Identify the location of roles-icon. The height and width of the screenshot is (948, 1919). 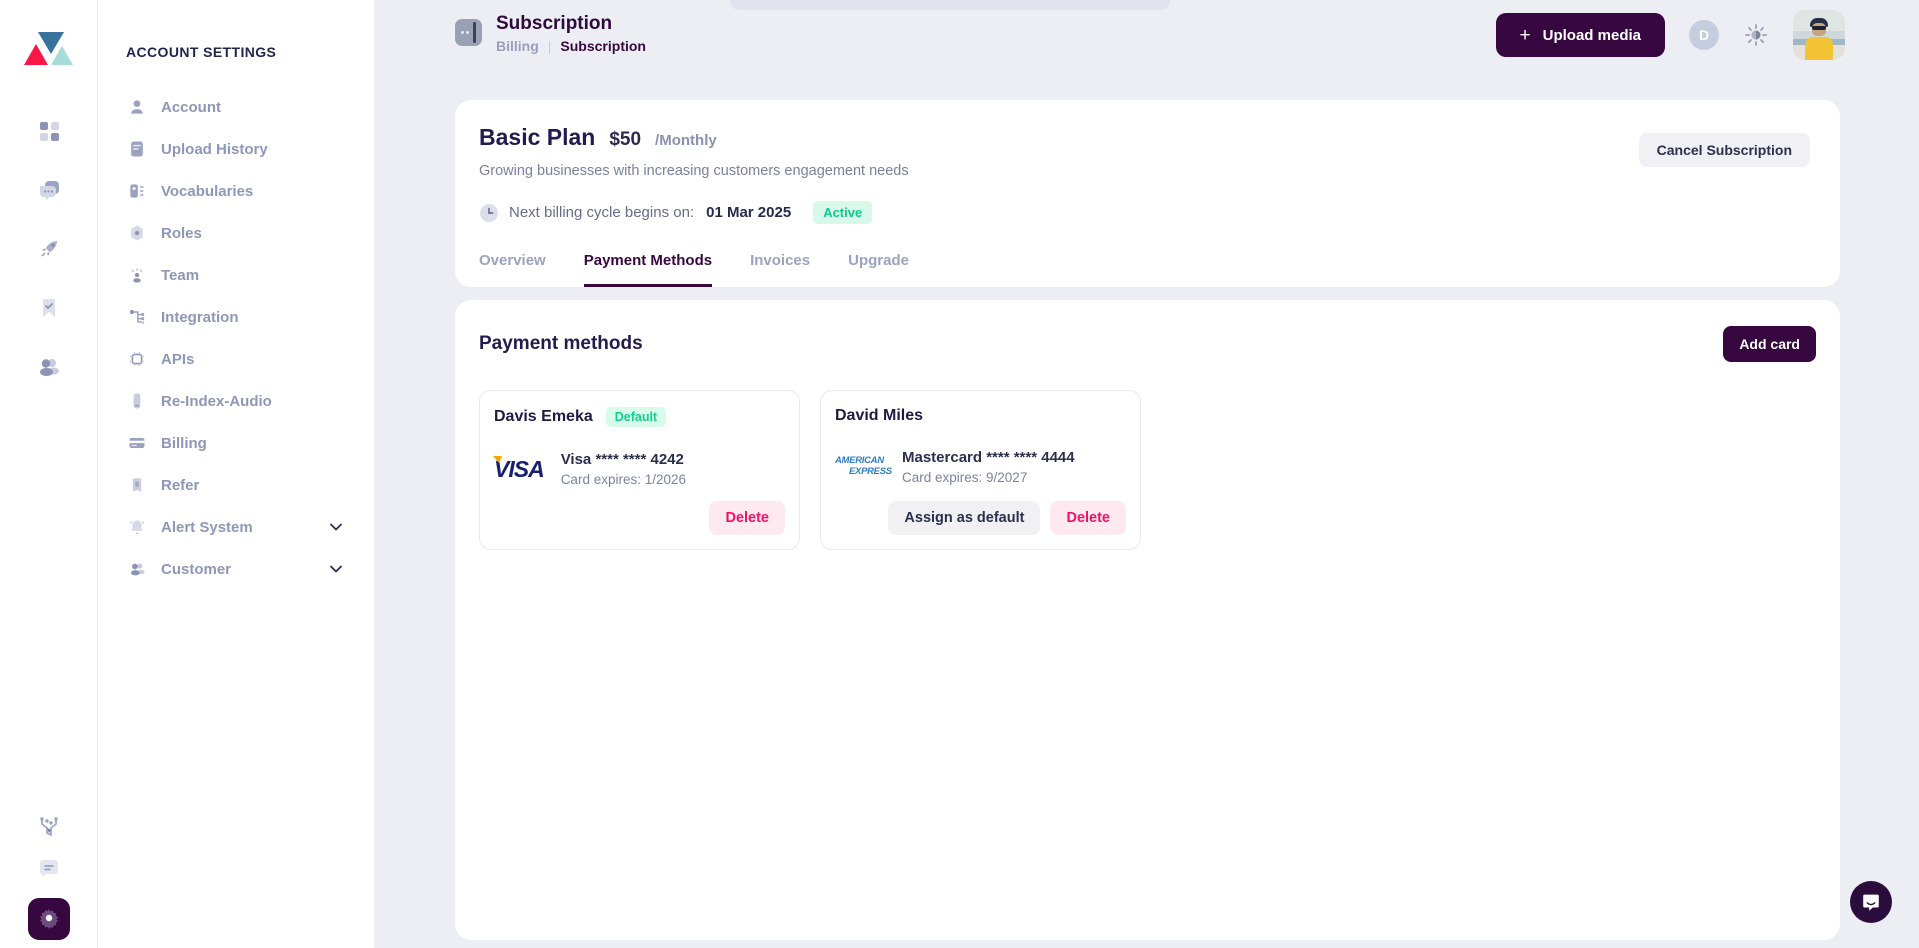
(136, 233).